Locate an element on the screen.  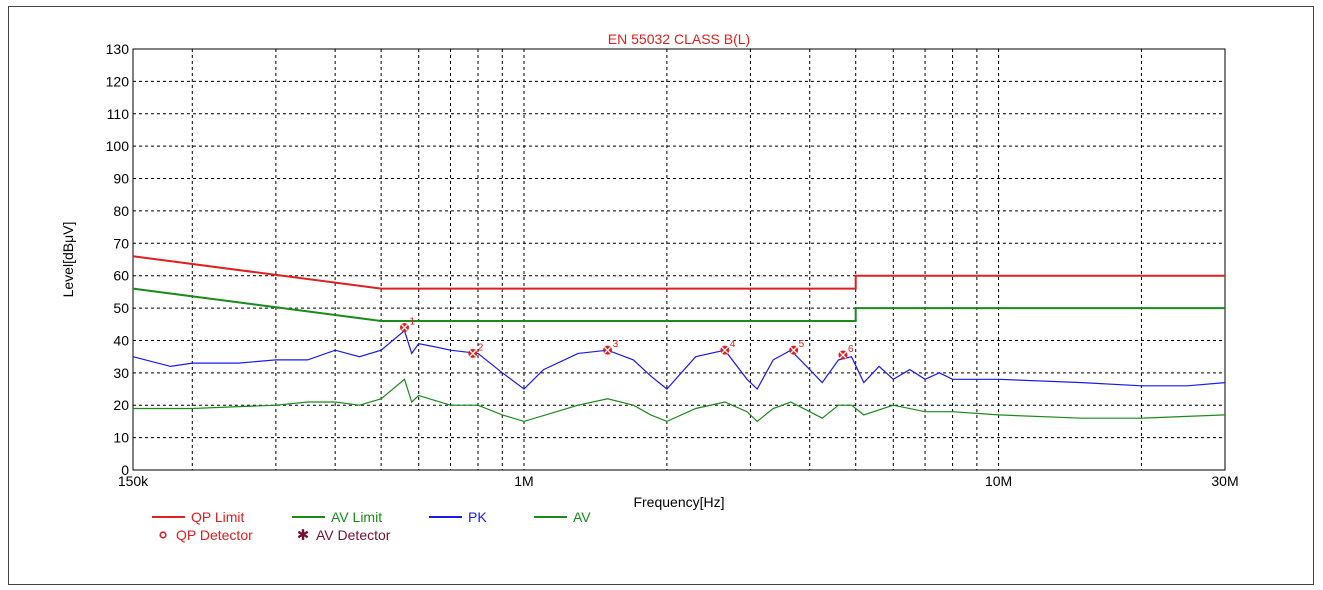
y-axis-ticks: 0 10 20 30 40 50 60 70 80 90 100 110 120 130 is located at coordinates (118, 259).